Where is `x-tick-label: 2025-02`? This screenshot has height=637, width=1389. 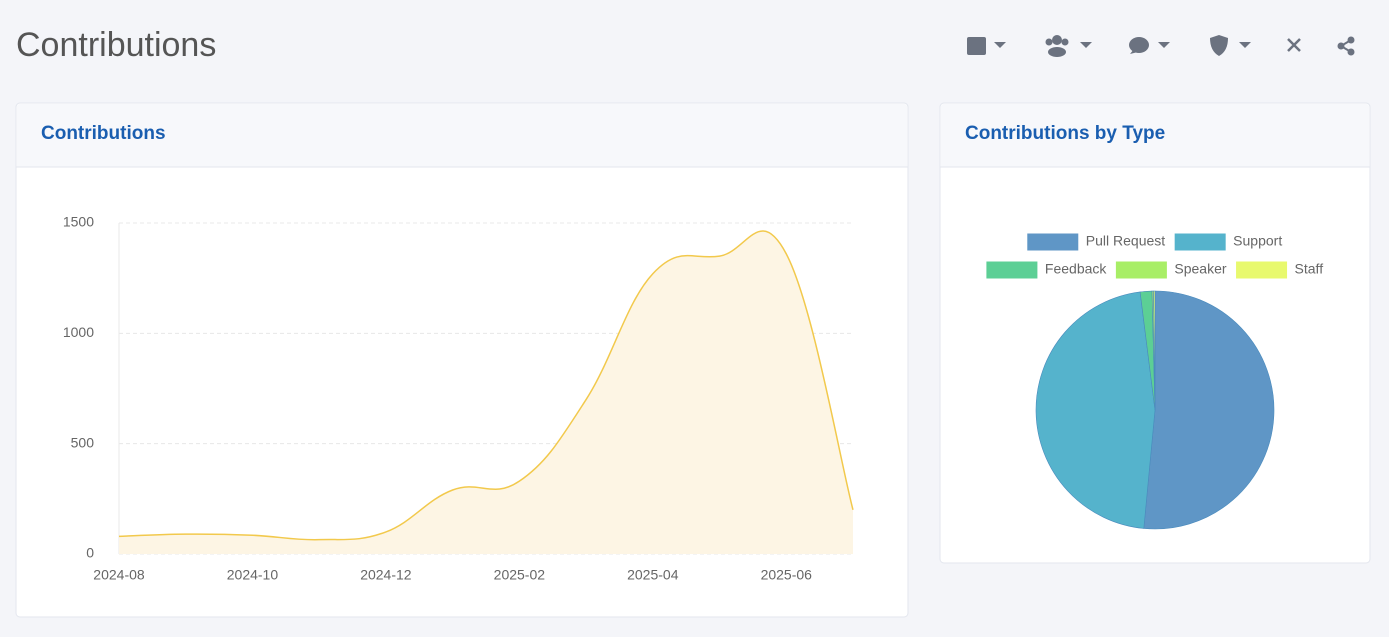 x-tick-label: 2025-02 is located at coordinates (520, 575).